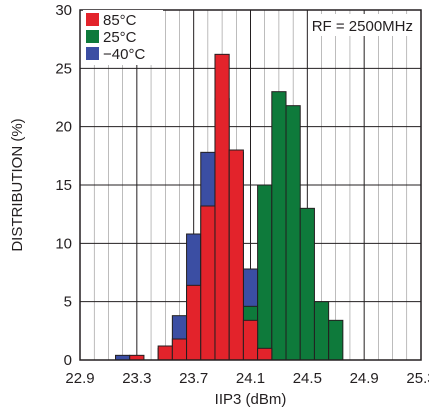 The height and width of the screenshot is (414, 429). What do you see at coordinates (364, 378) in the screenshot?
I see `x-tick-label: 24.9` at bounding box center [364, 378].